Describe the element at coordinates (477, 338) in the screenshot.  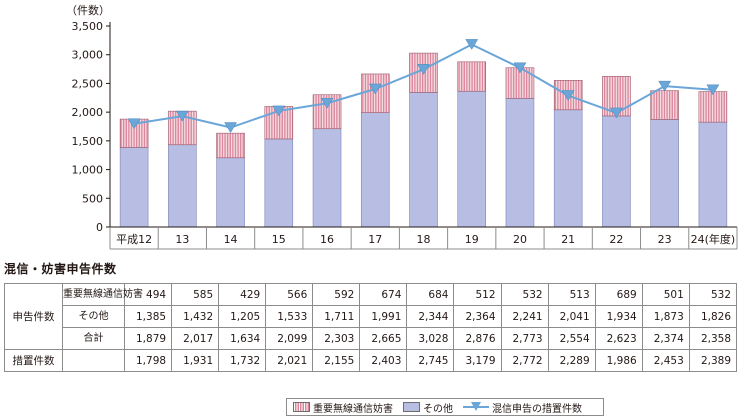
I see `cell-total: 2,876` at that location.